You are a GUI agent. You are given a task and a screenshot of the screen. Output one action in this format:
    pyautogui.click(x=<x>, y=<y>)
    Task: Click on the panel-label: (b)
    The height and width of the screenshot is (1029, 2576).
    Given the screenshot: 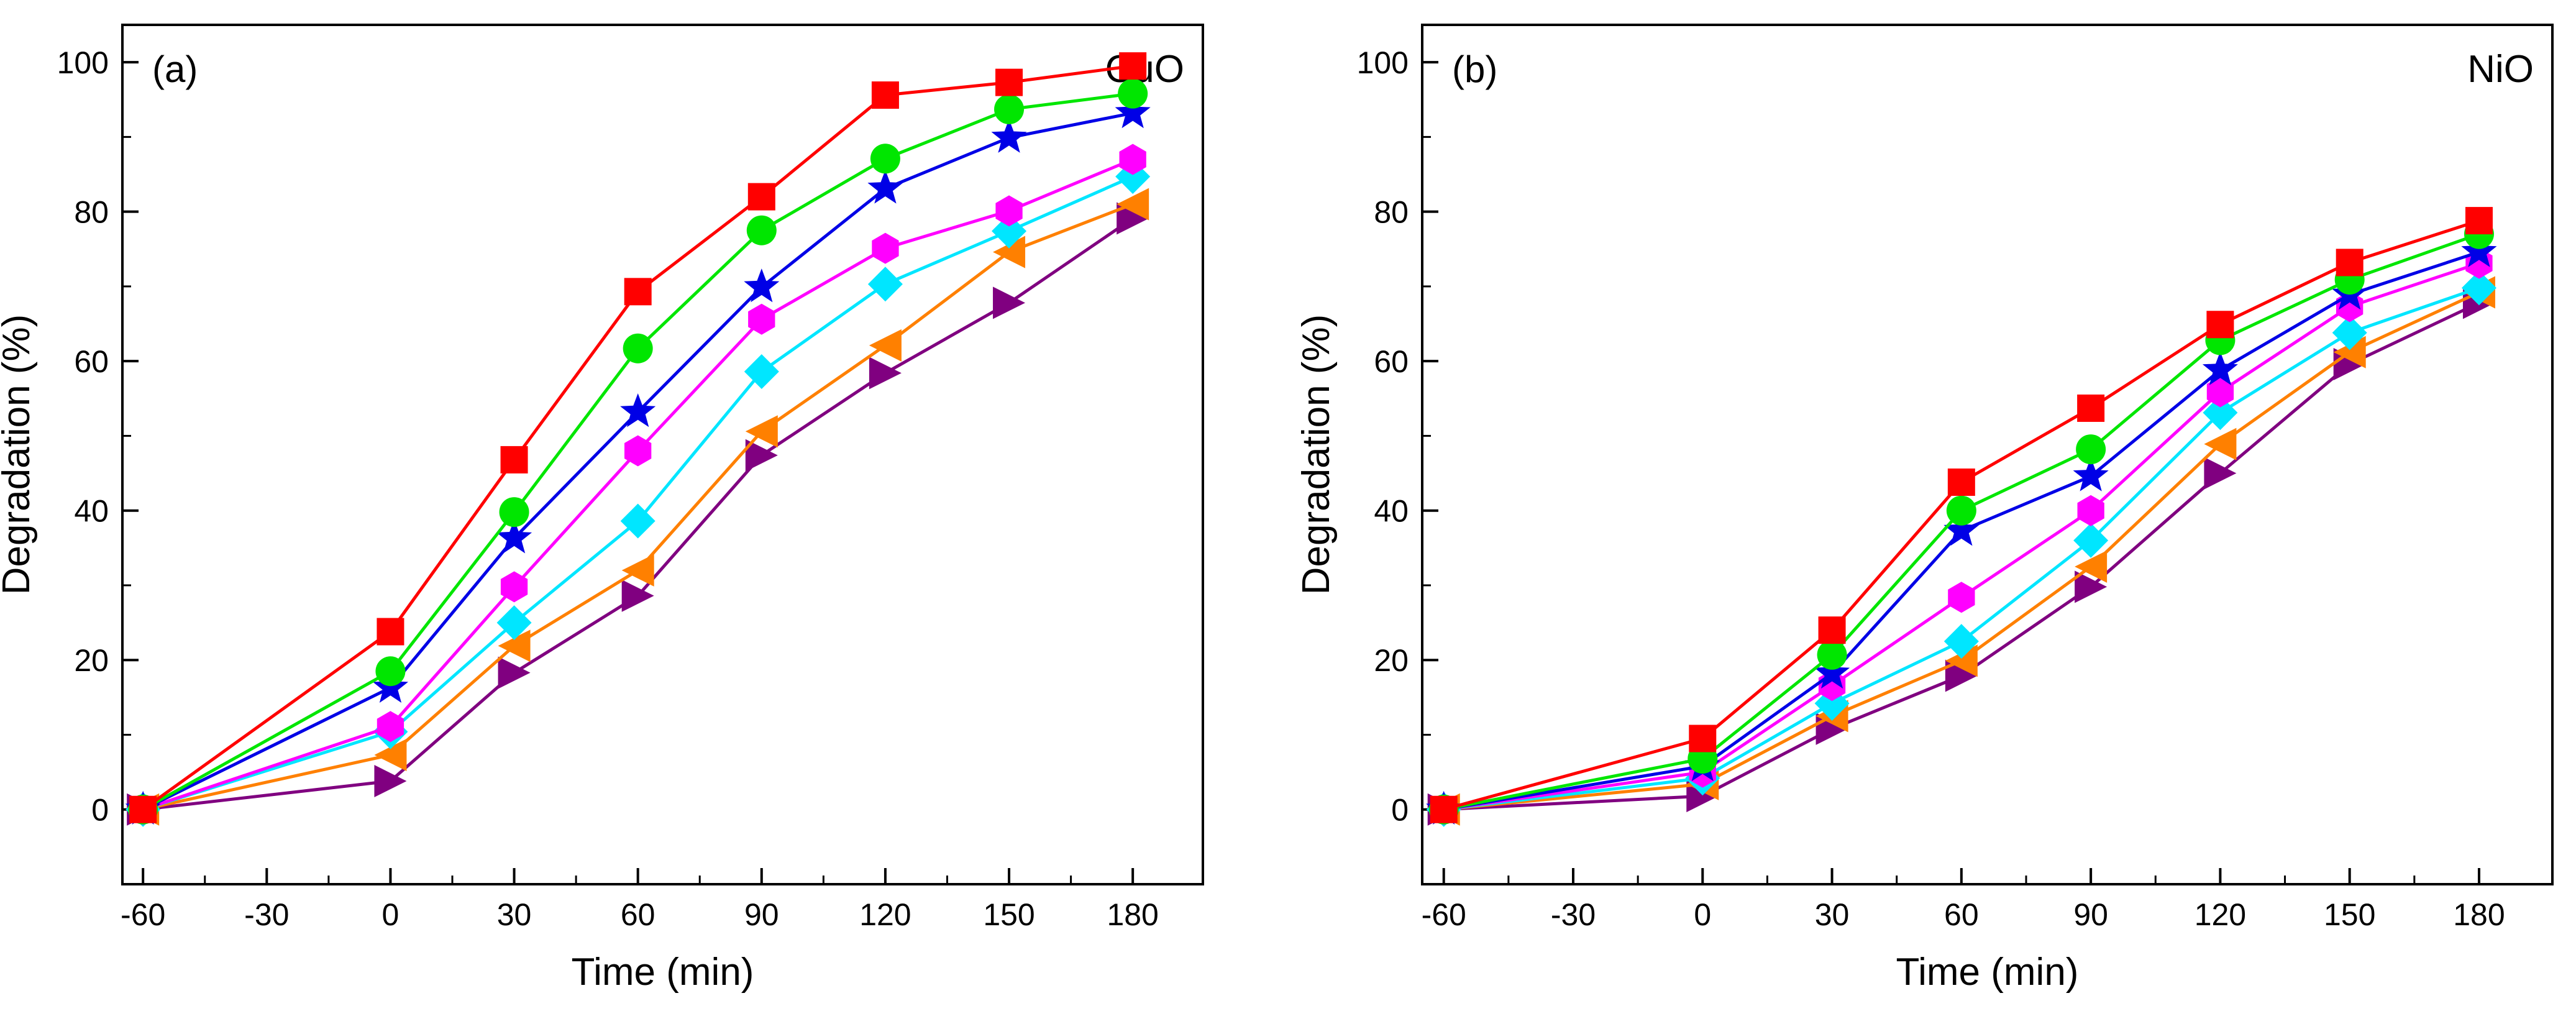 What is the action you would take?
    pyautogui.click(x=1474, y=69)
    